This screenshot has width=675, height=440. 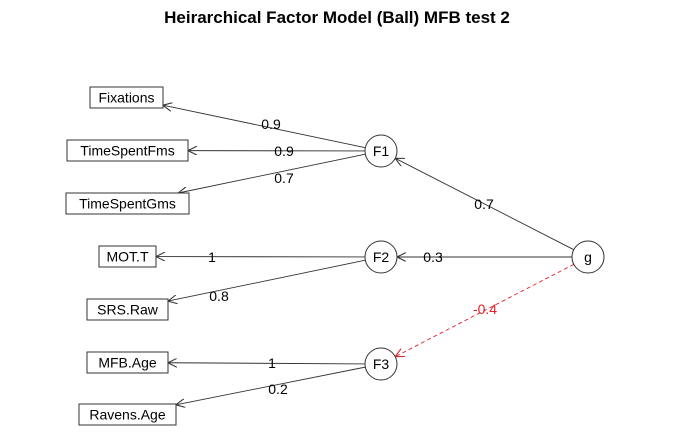 I want to click on manifest-label: Fixations, so click(x=126, y=98).